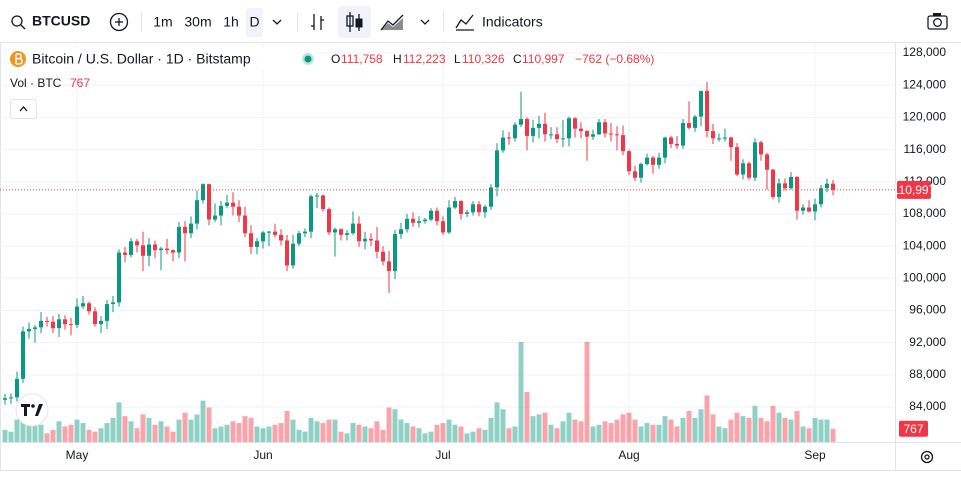  Describe the element at coordinates (18, 22) in the screenshot. I see `search-icon` at that location.